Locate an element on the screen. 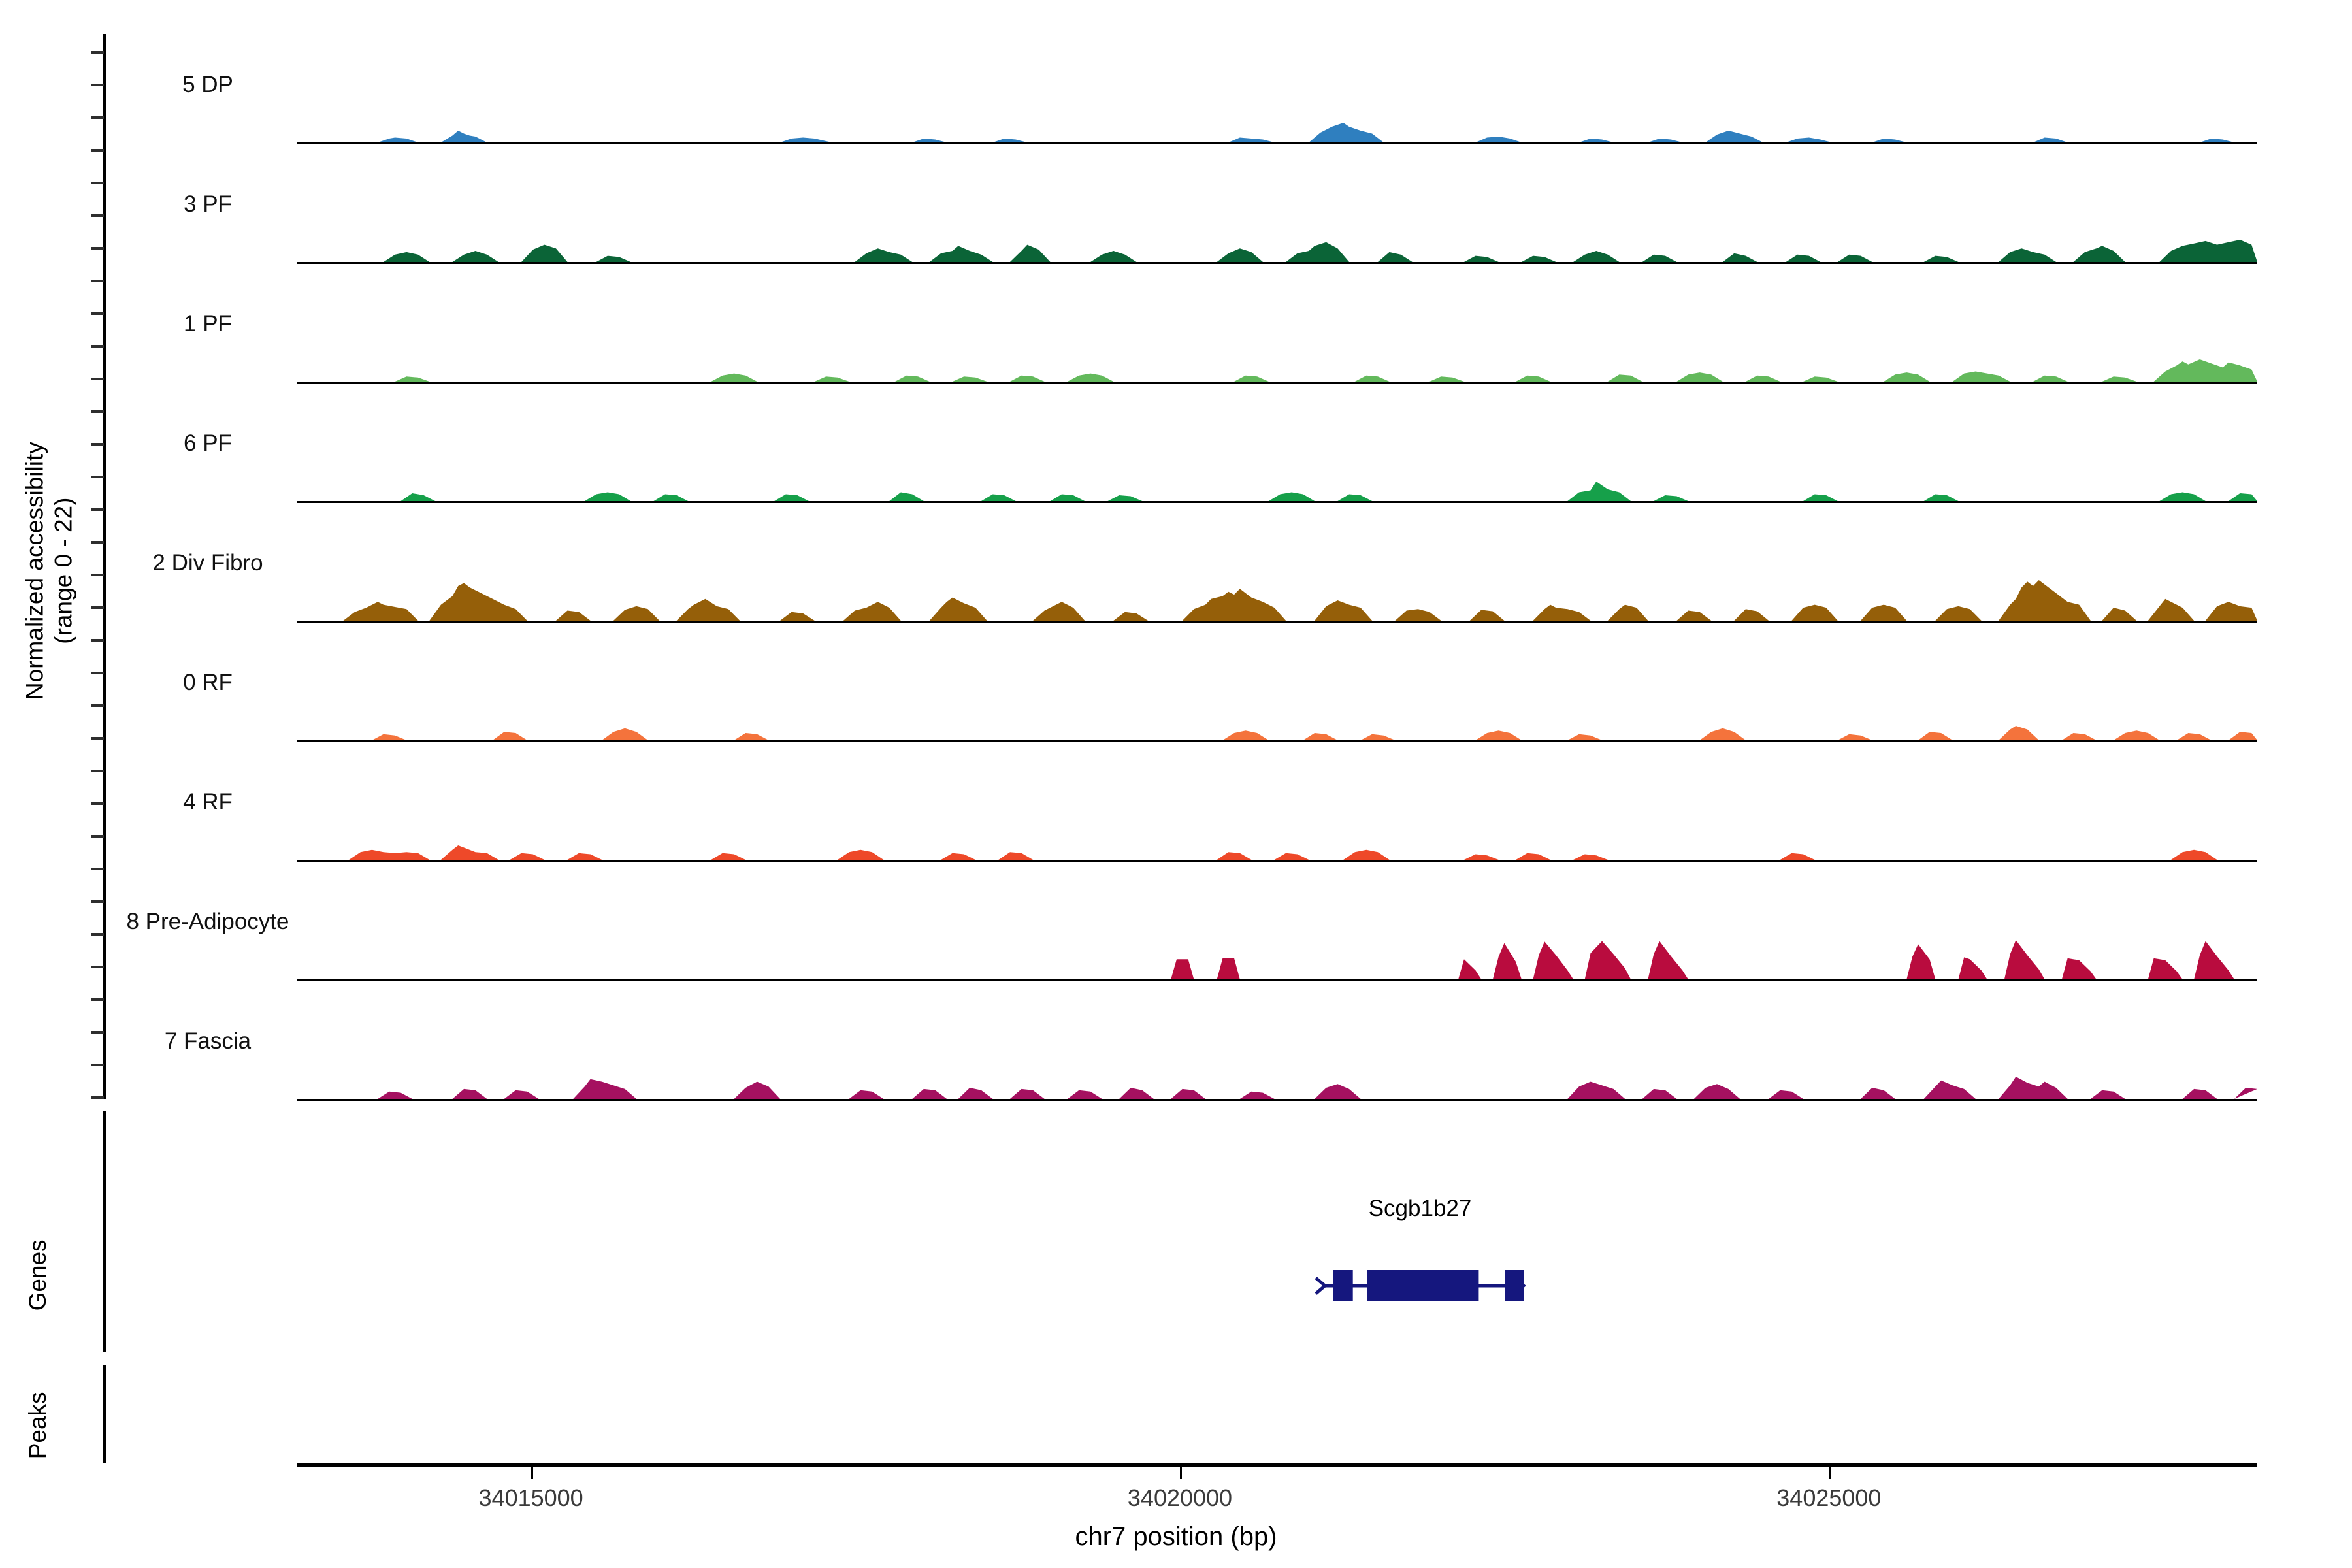  gene-model is located at coordinates (1420, 1285).